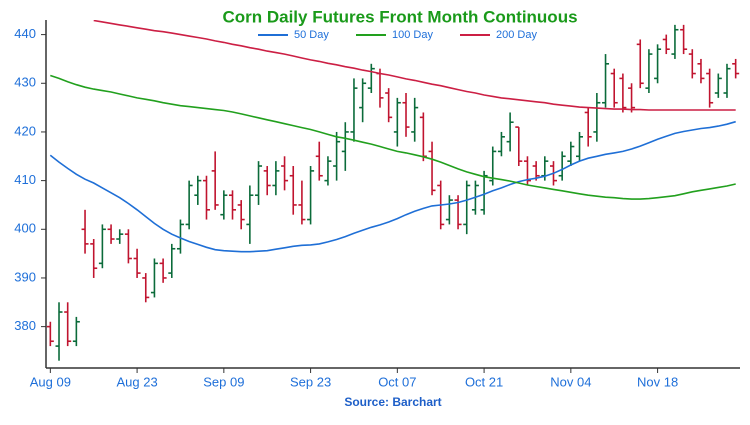  What do you see at coordinates (223, 381) in the screenshot?
I see `x-tick-label: Sep 09` at bounding box center [223, 381].